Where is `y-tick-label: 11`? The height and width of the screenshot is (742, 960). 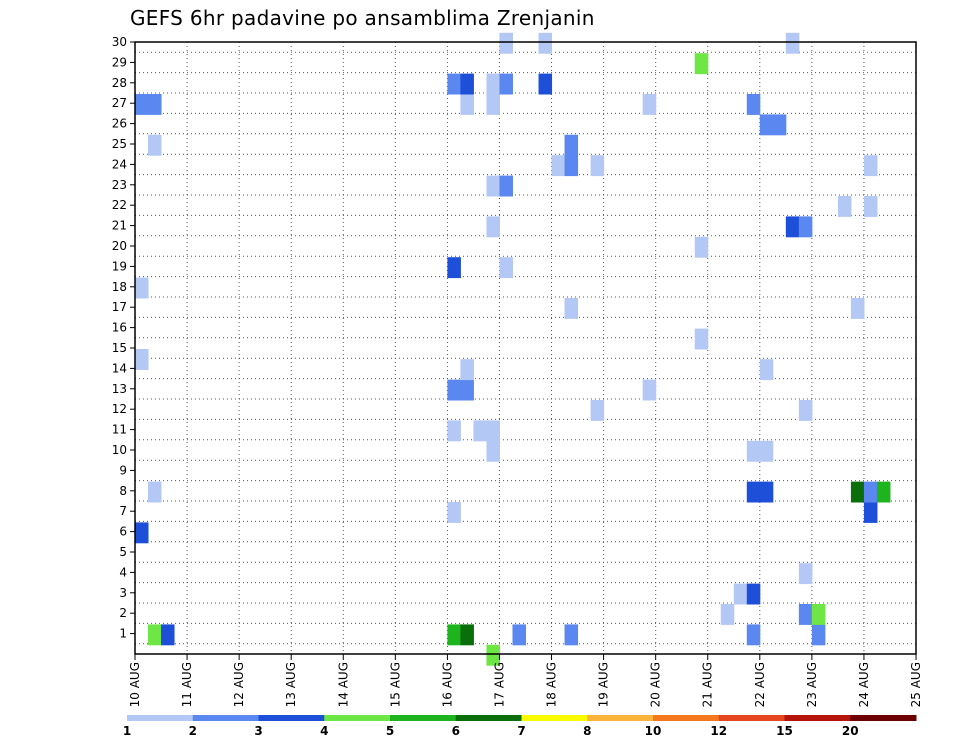 y-tick-label: 11 is located at coordinates (119, 430).